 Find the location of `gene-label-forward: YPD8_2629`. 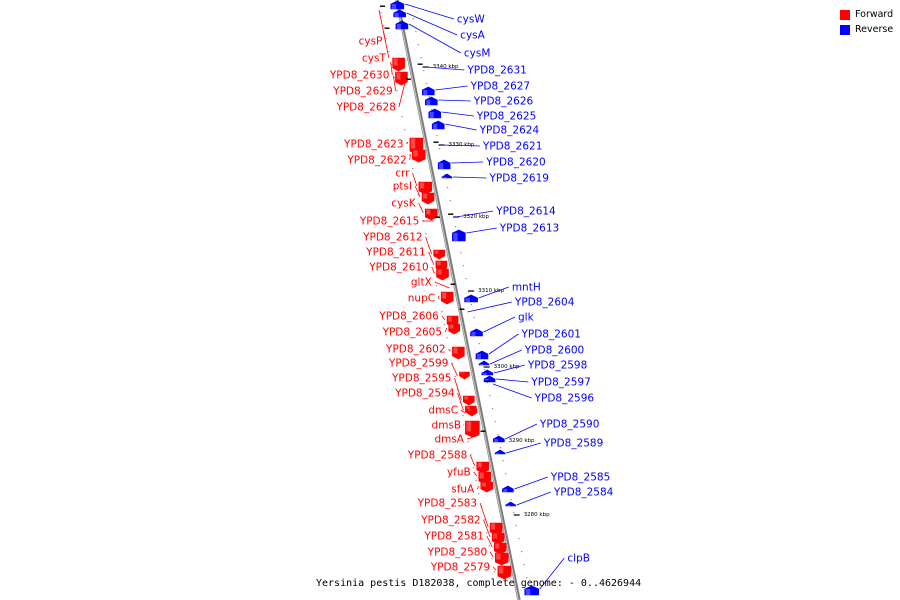

gene-label-forward: YPD8_2629 is located at coordinates (362, 92).